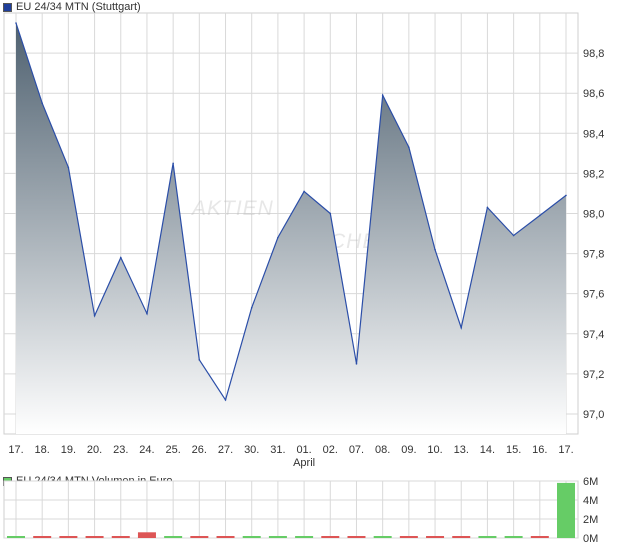  What do you see at coordinates (94, 450) in the screenshot?
I see `x-tick-label: 20.` at bounding box center [94, 450].